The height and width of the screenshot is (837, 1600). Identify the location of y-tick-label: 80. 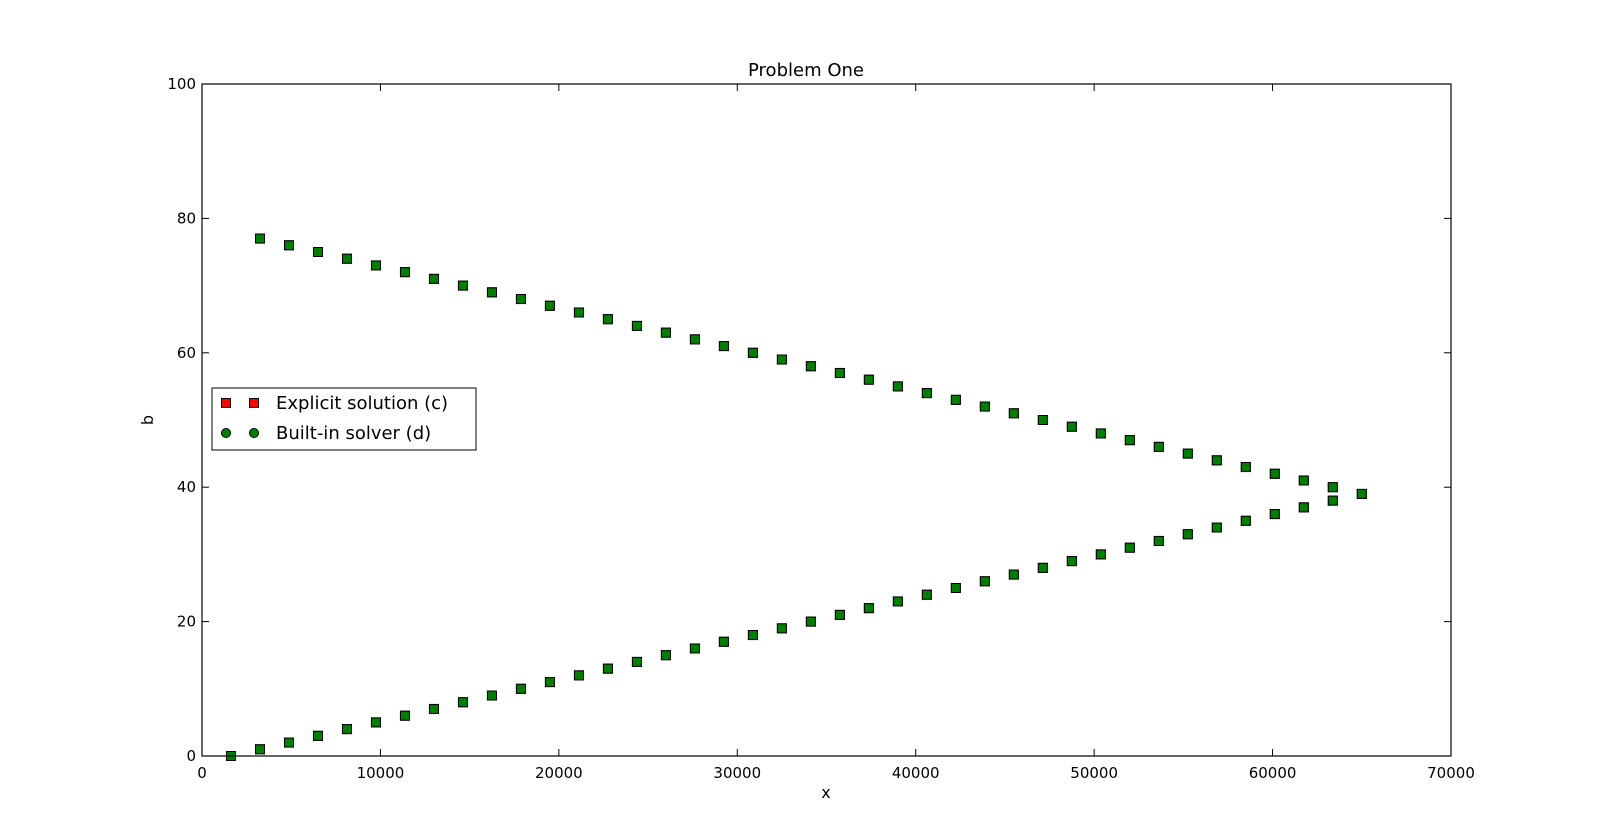
(186, 218).